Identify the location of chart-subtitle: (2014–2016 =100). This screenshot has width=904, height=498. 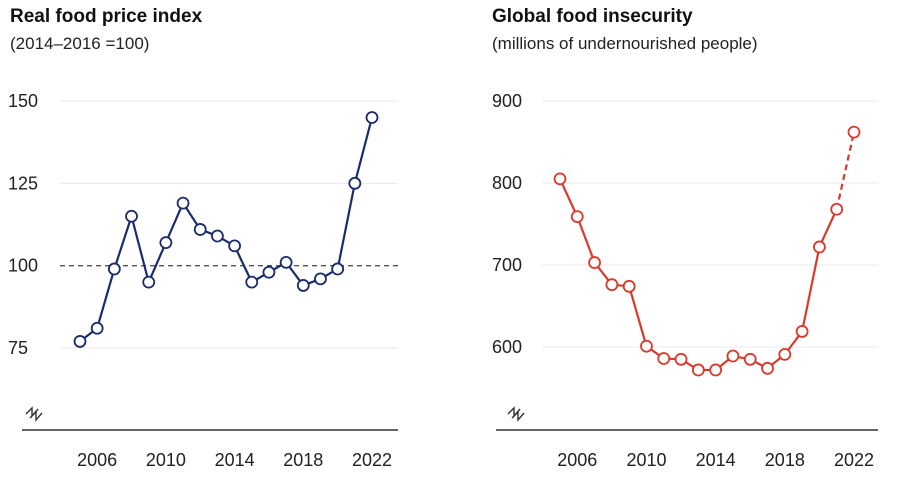
(80, 43).